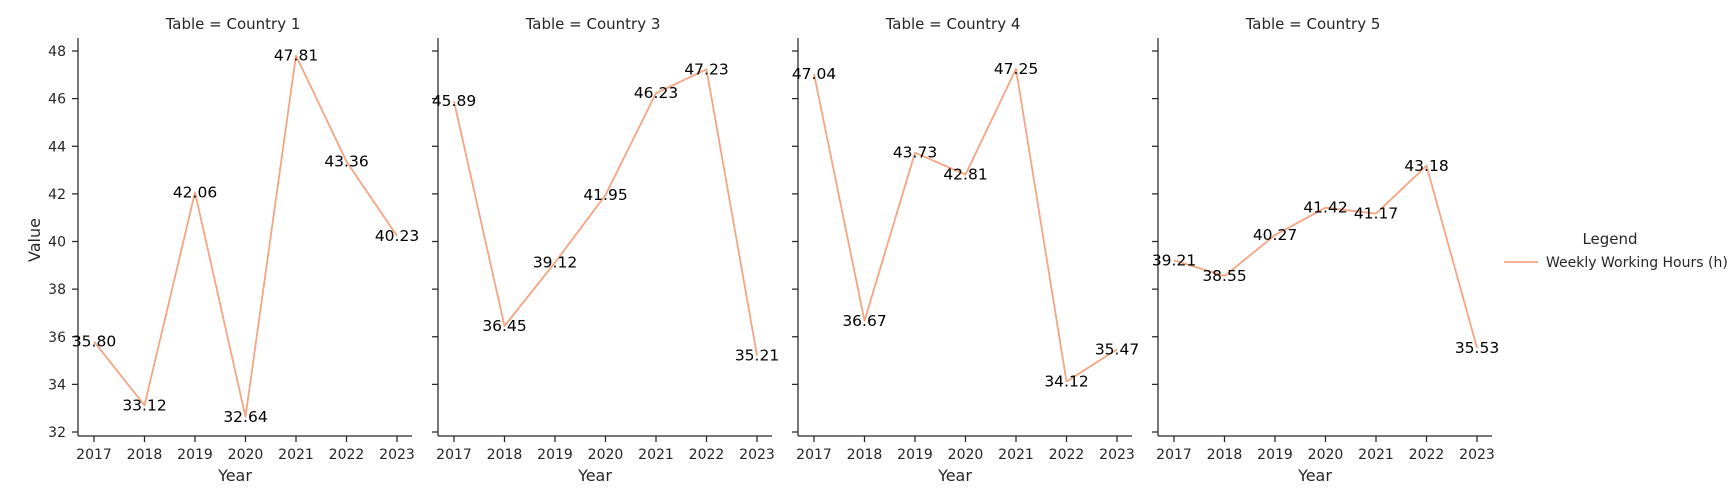  I want to click on data-label: 35.21, so click(757, 356).